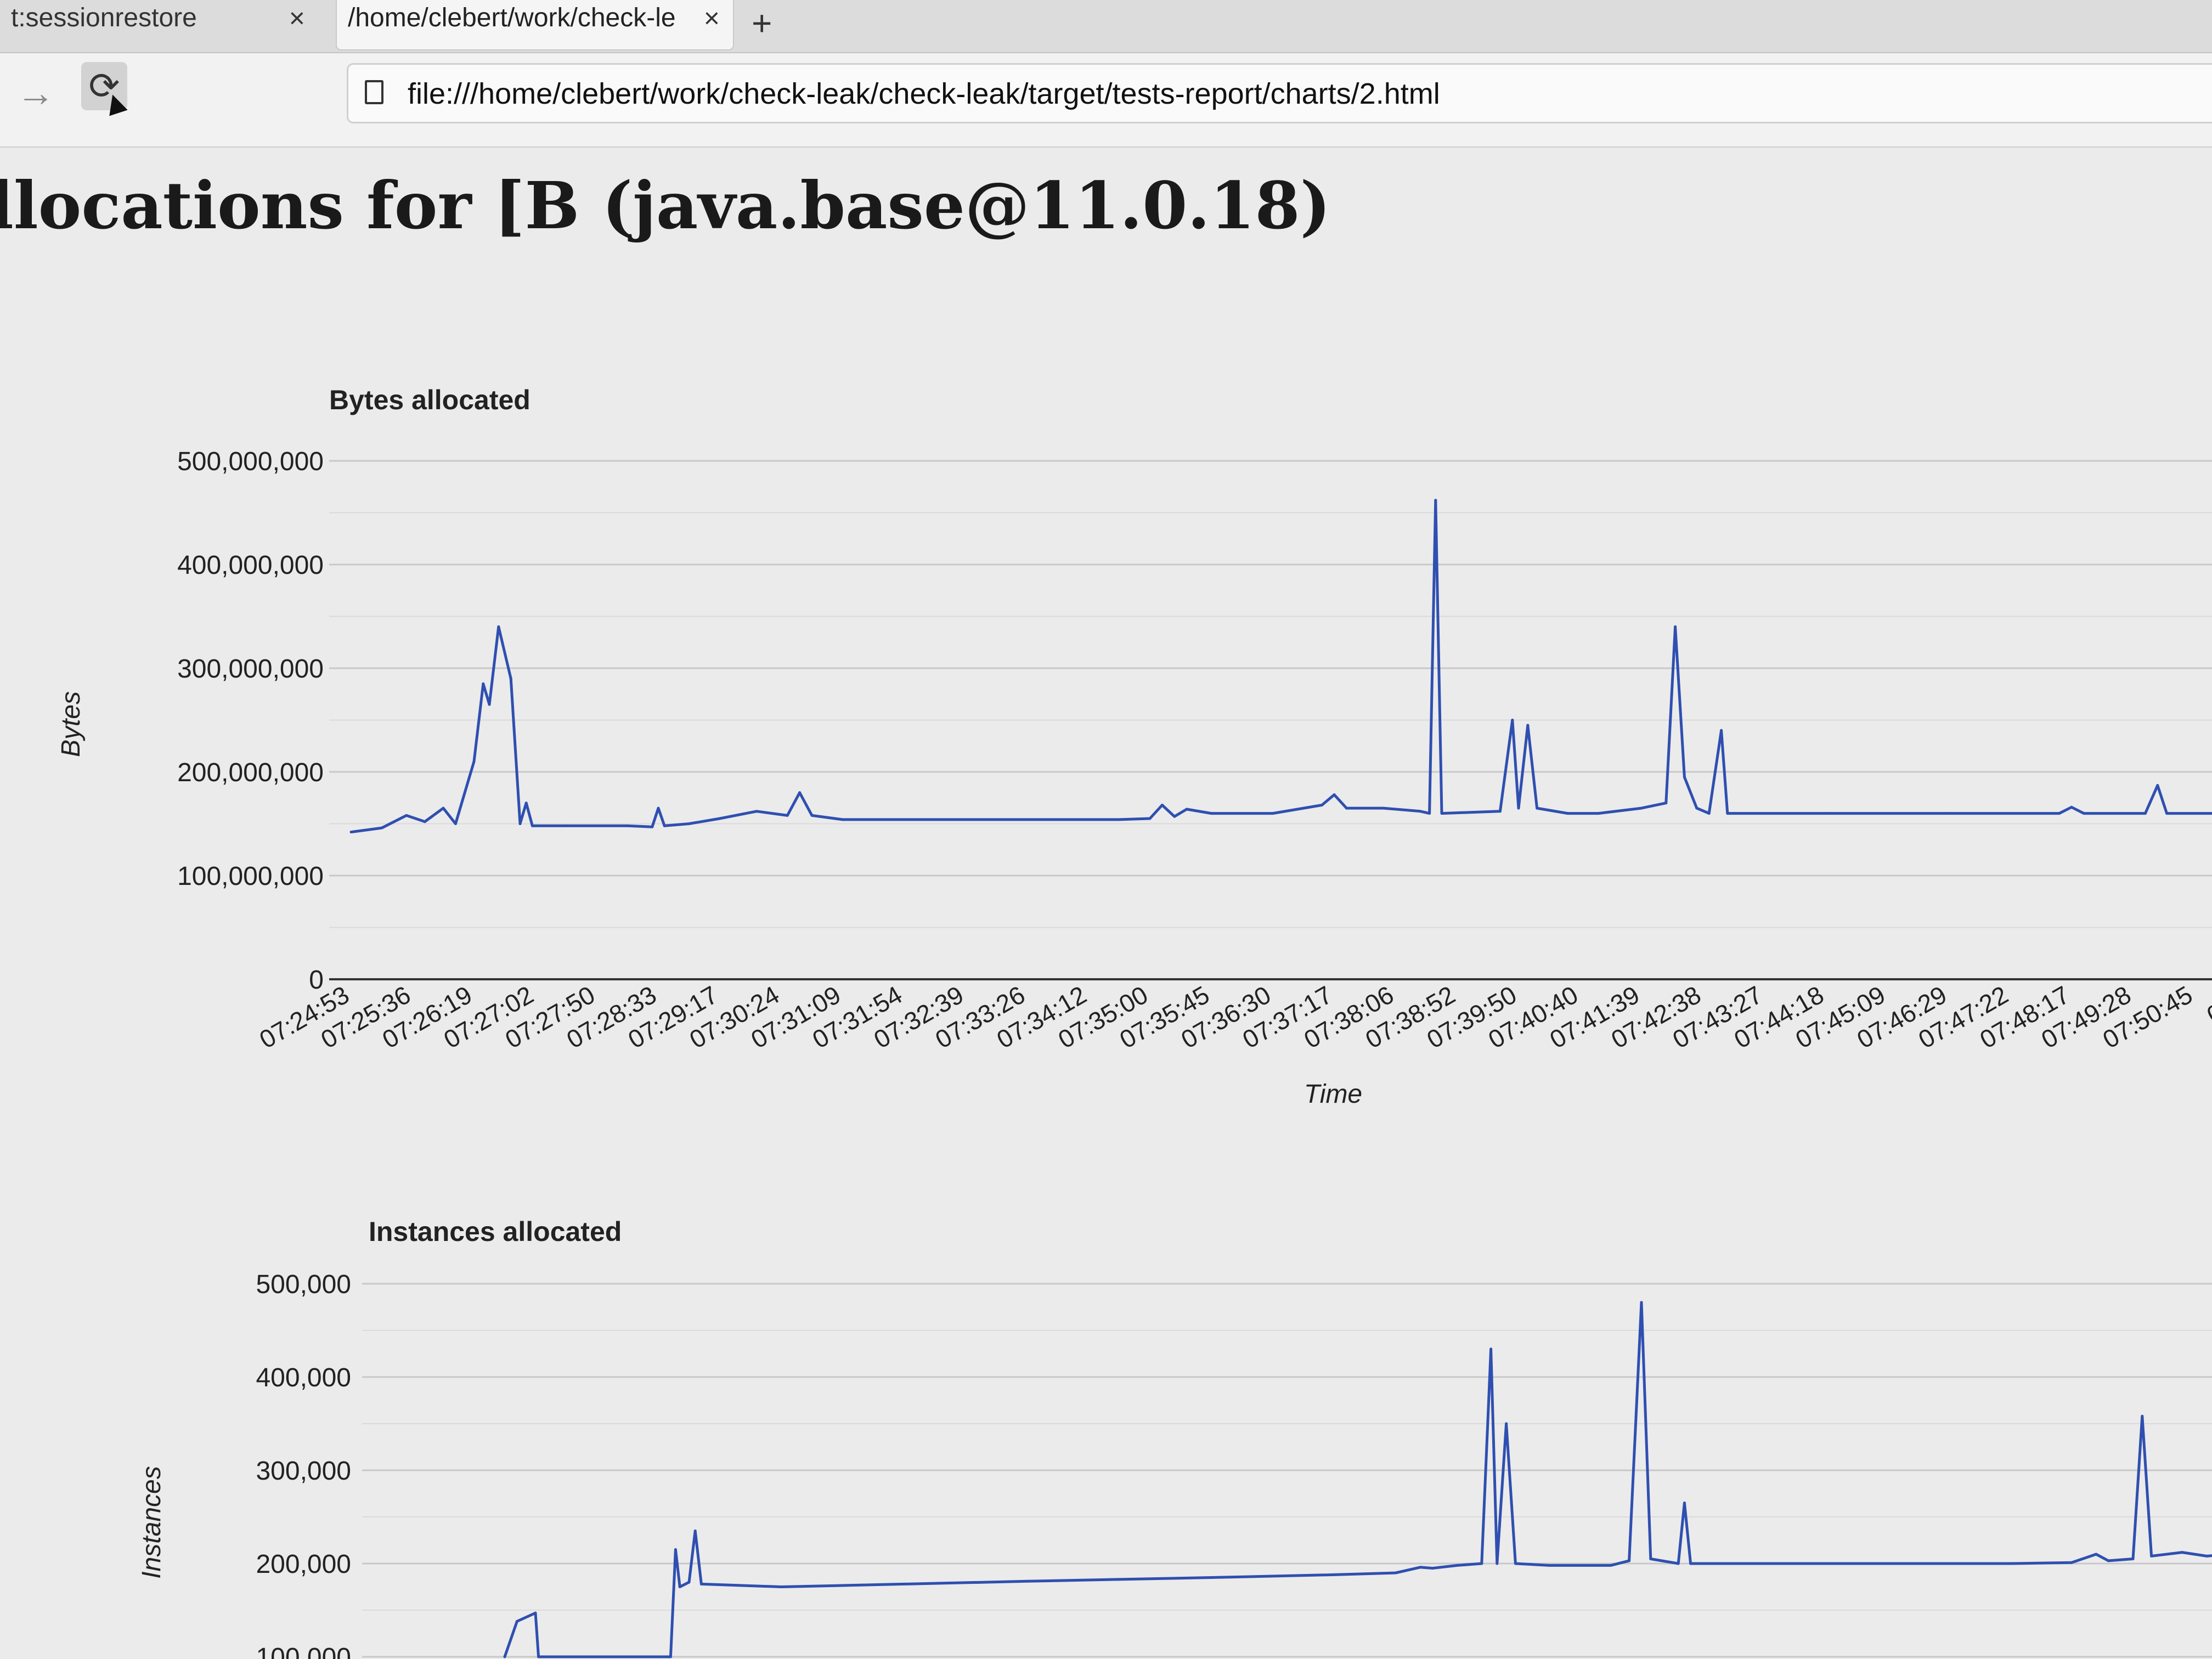  I want to click on tab-sessionrestore: t:sessionrestore ×, so click(159, 25).